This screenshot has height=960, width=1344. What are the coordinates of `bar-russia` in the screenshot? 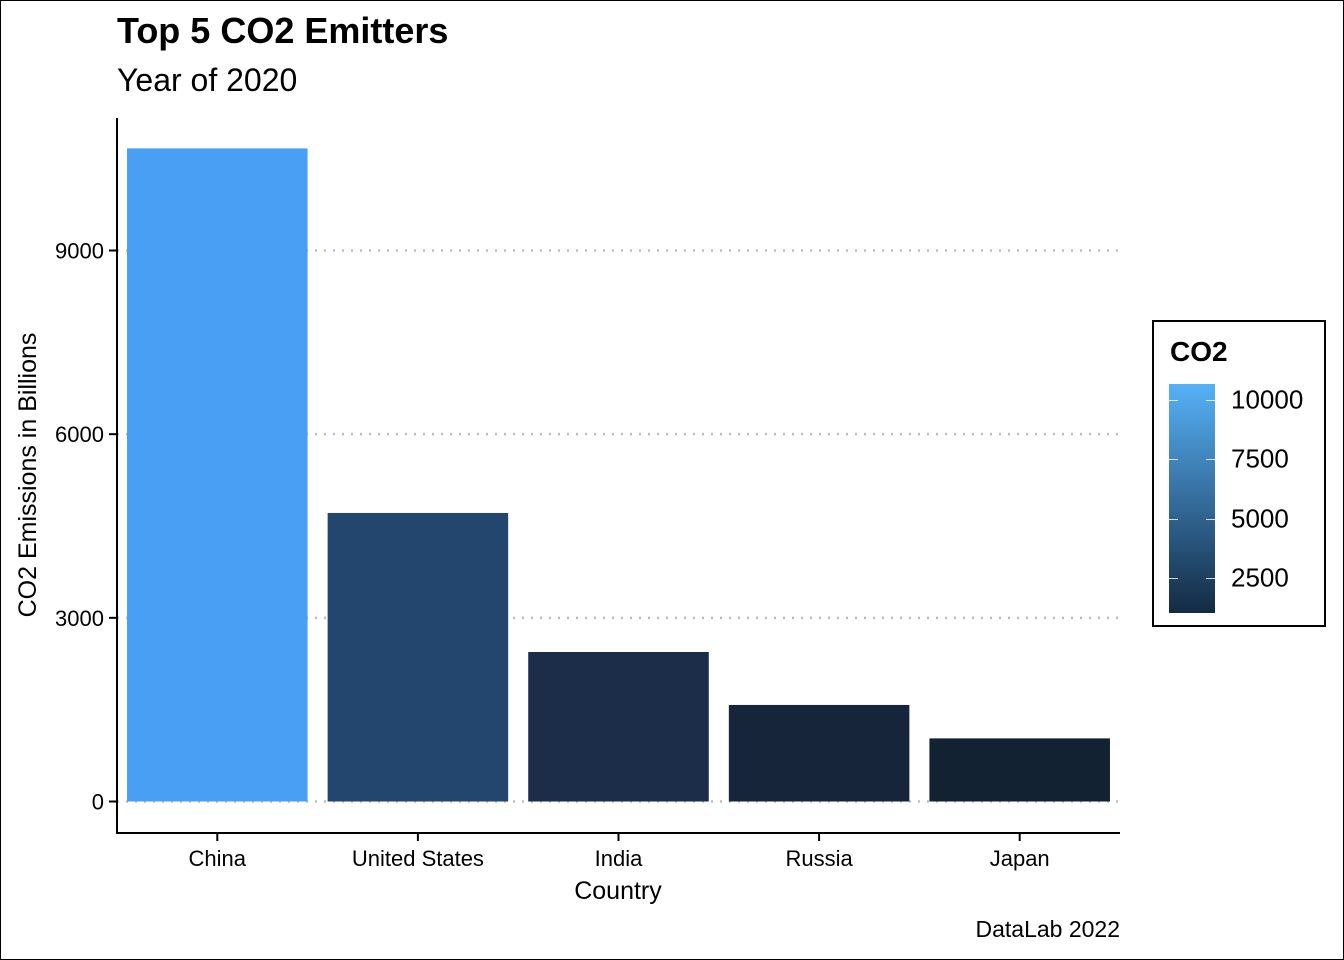 It's located at (819, 753).